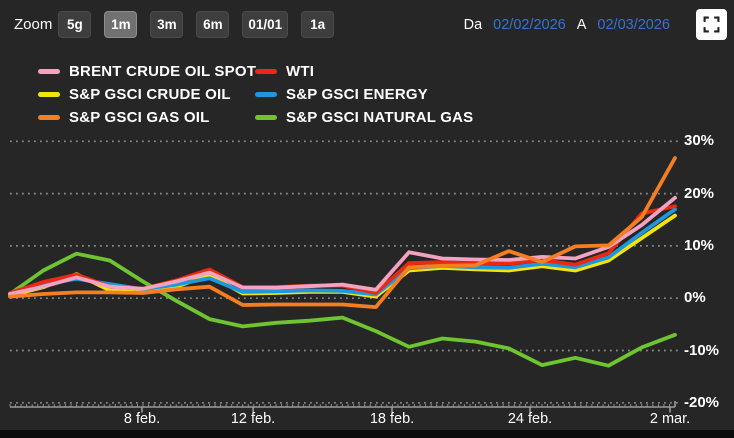 The image size is (734, 438). What do you see at coordinates (364, 71) in the screenshot?
I see `legend-item-wti: WTI` at bounding box center [364, 71].